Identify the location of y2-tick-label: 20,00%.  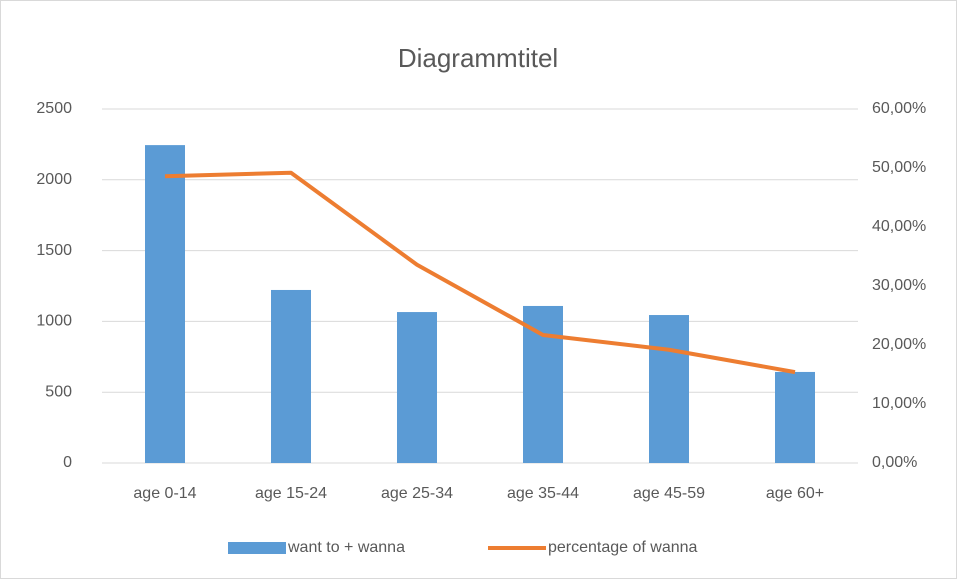
(899, 344).